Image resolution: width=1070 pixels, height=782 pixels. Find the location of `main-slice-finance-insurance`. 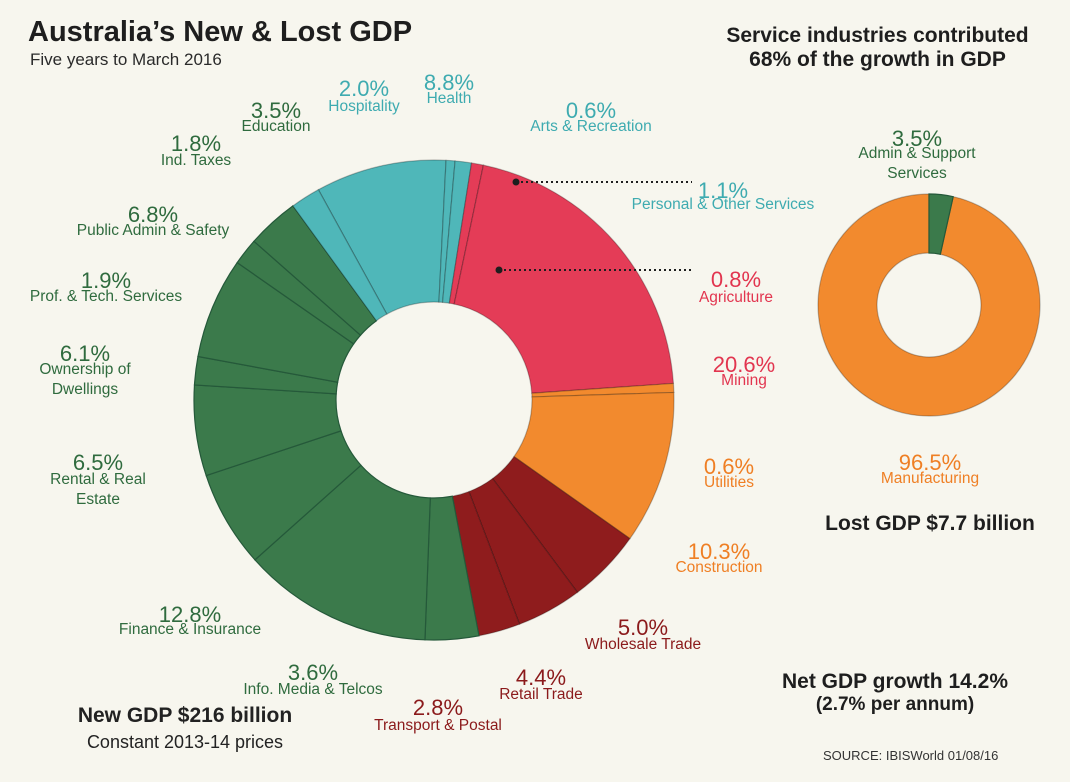

main-slice-finance-insurance is located at coordinates (342, 552).